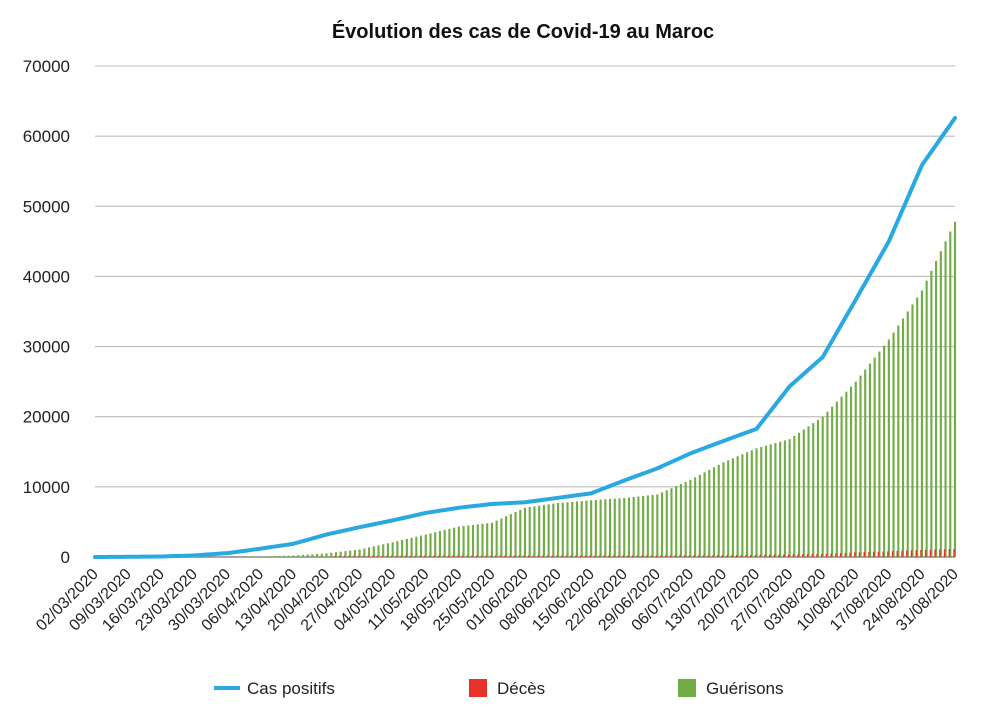 Image resolution: width=1000 pixels, height=716 pixels. I want to click on y-tick-label: 30000, so click(46, 347).